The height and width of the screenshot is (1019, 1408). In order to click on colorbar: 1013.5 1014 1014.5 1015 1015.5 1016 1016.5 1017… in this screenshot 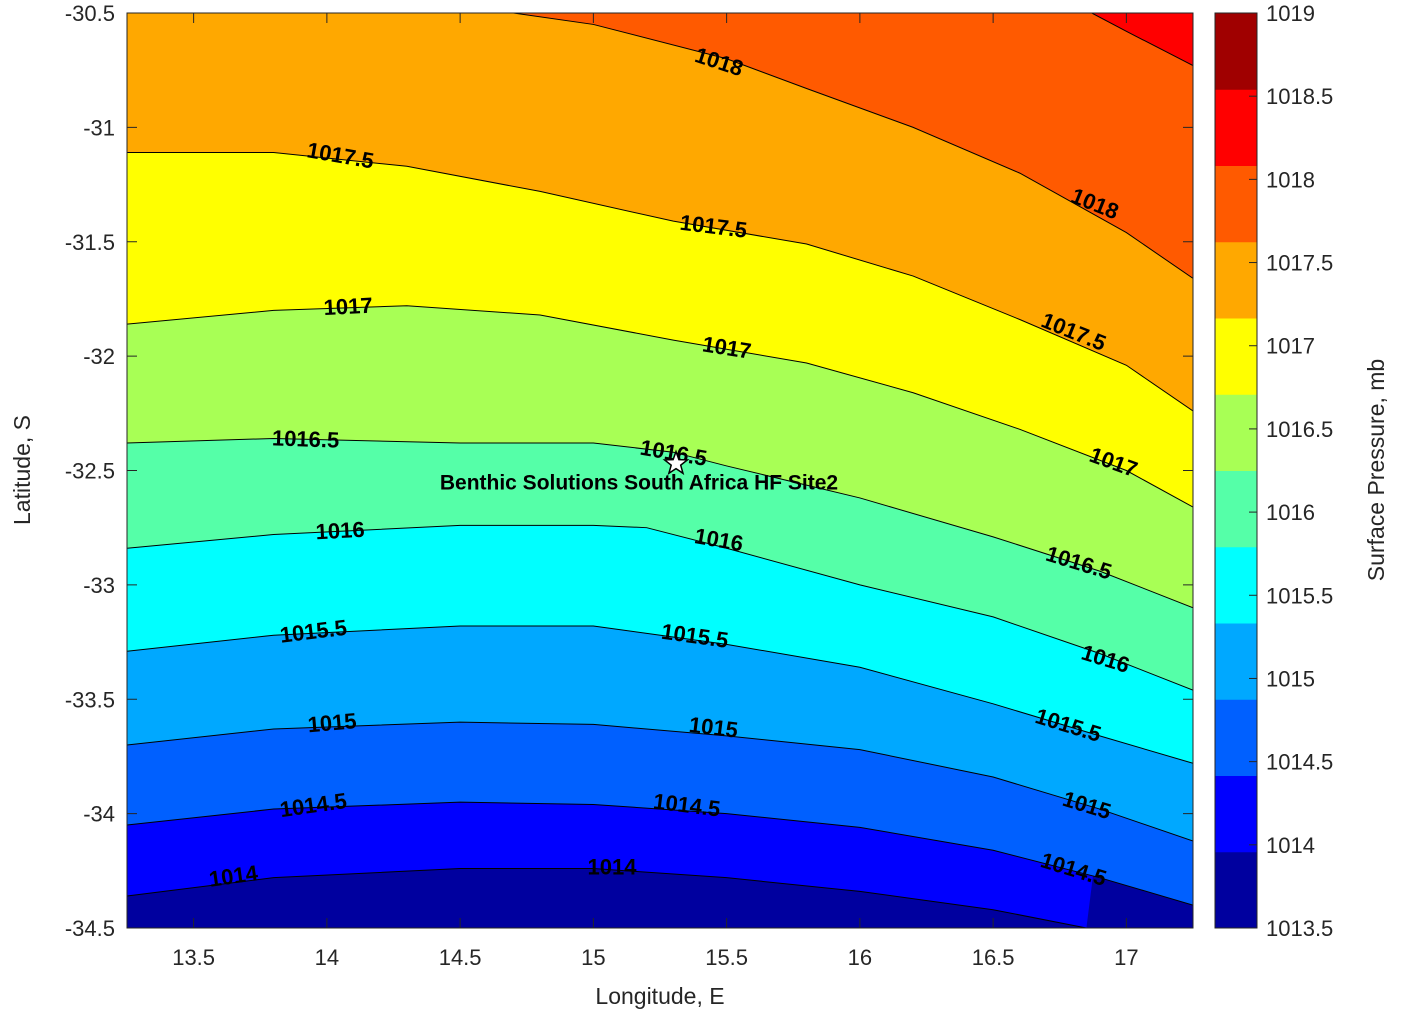, I will do `click(1273, 471)`.